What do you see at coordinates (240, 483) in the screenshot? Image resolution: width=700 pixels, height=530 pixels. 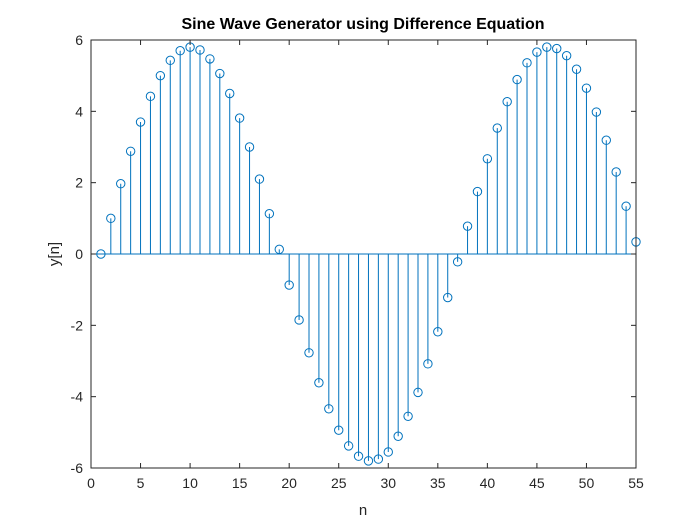 I see `x-tick-label: 15` at bounding box center [240, 483].